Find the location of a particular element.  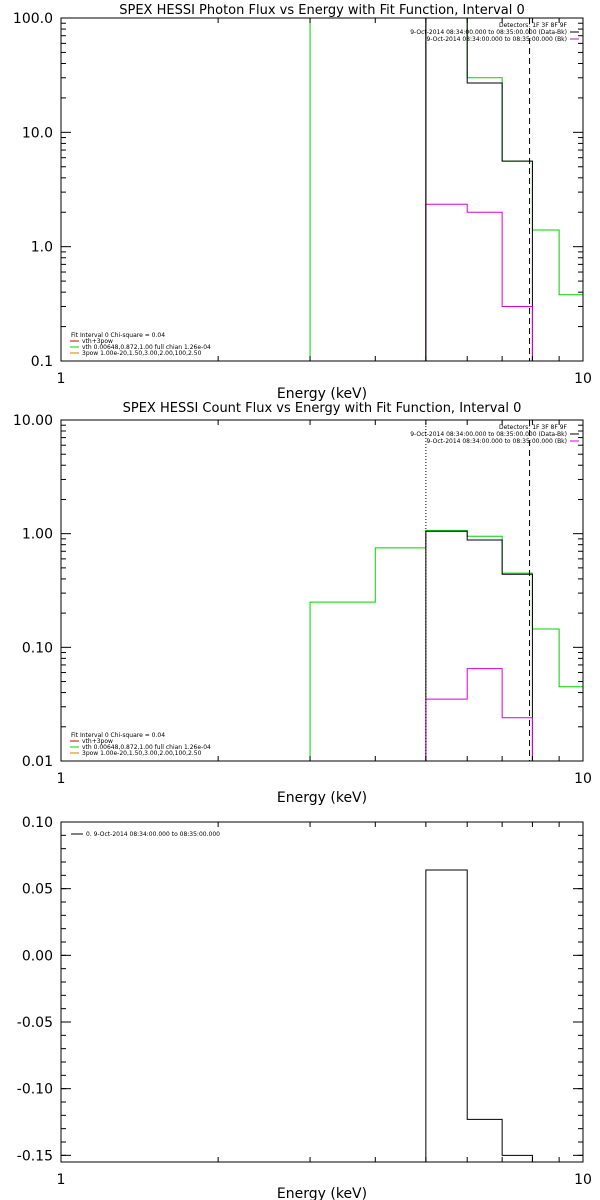

y-tick-label: 1.00 is located at coordinates (37, 535).